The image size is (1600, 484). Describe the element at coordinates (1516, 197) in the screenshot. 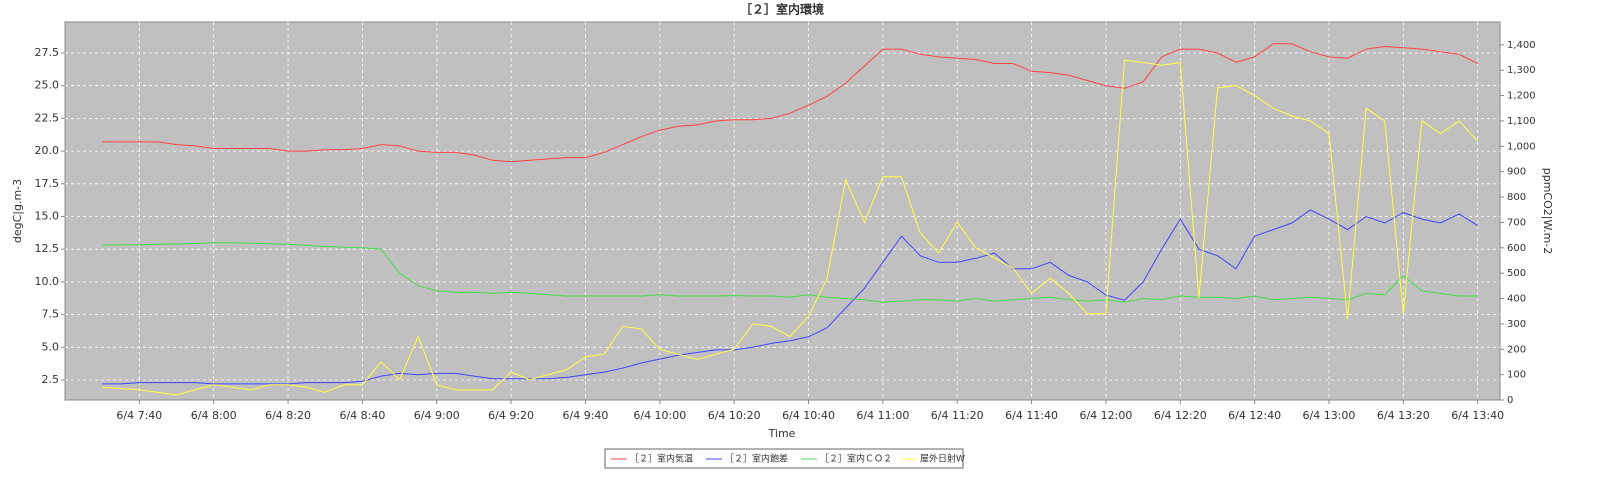

I see `y2-tick-label: 800` at that location.